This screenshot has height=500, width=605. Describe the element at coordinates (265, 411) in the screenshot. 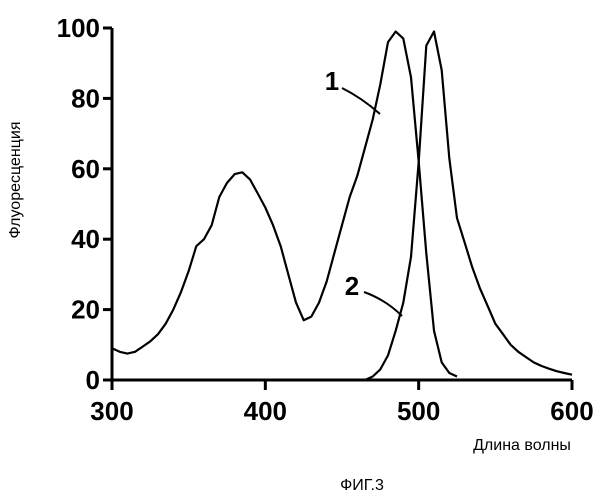

I see `x-tick-label-400: 400` at that location.